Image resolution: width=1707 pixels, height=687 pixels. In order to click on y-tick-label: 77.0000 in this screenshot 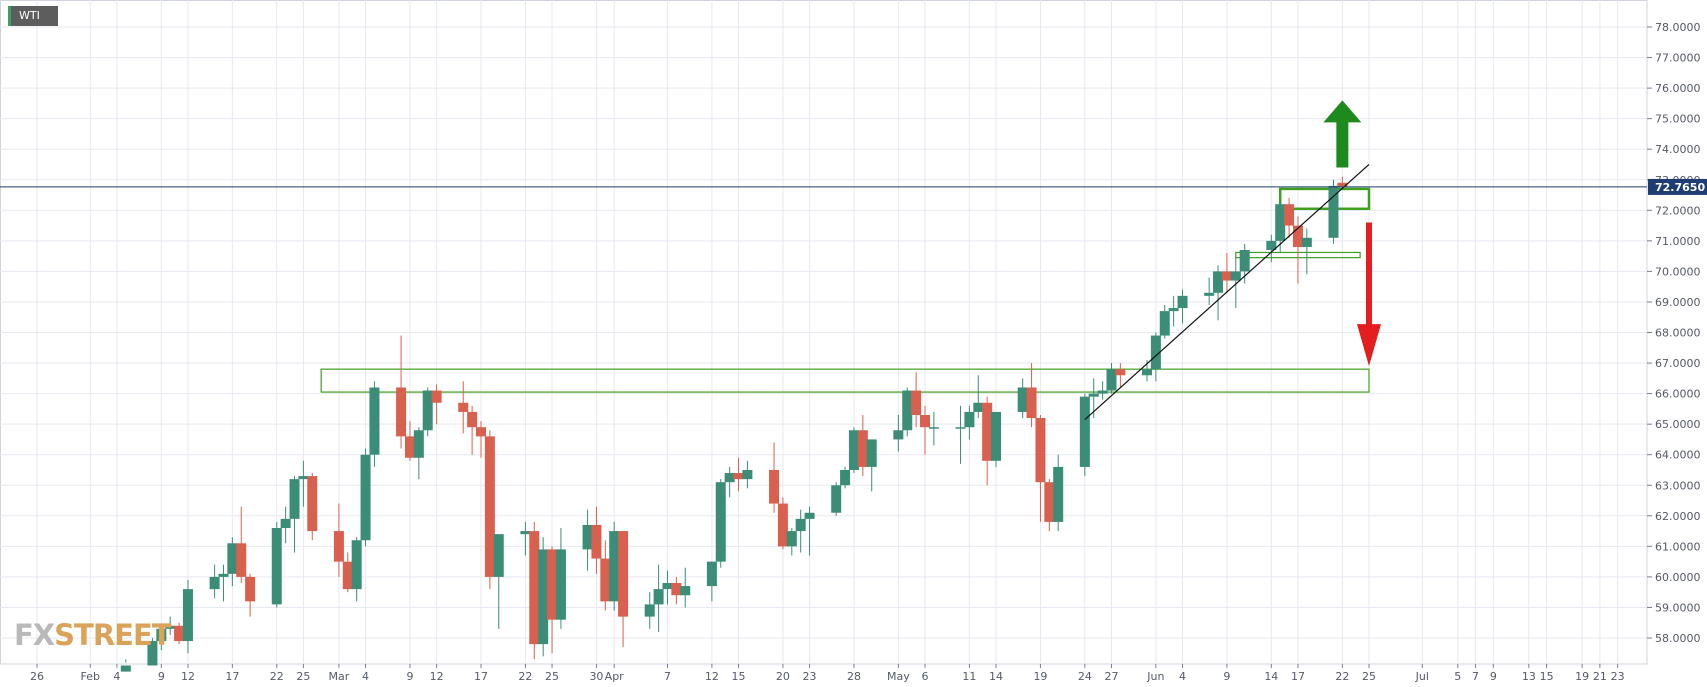, I will do `click(1678, 58)`.